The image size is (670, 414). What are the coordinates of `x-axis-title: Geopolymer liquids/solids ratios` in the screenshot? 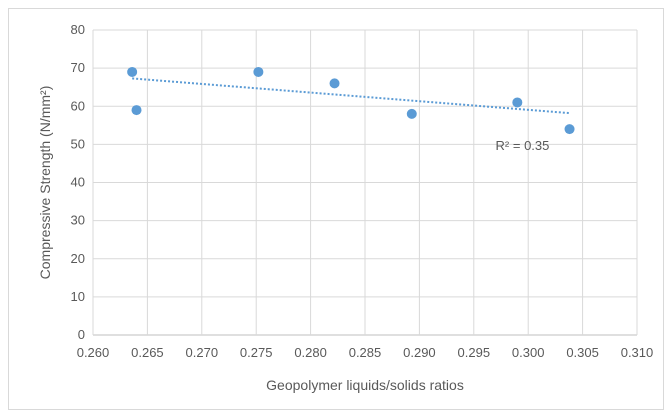 It's located at (365, 385).